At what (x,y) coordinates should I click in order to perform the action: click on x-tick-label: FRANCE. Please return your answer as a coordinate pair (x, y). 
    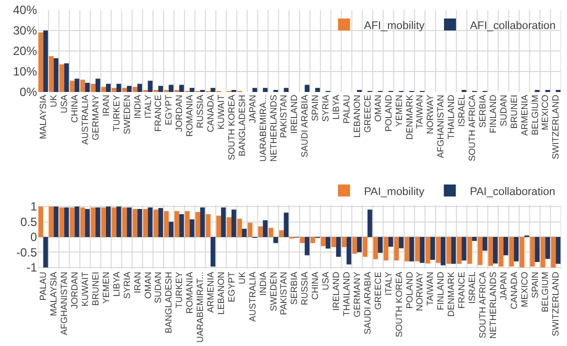
    Looking at the image, I should click on (461, 290).